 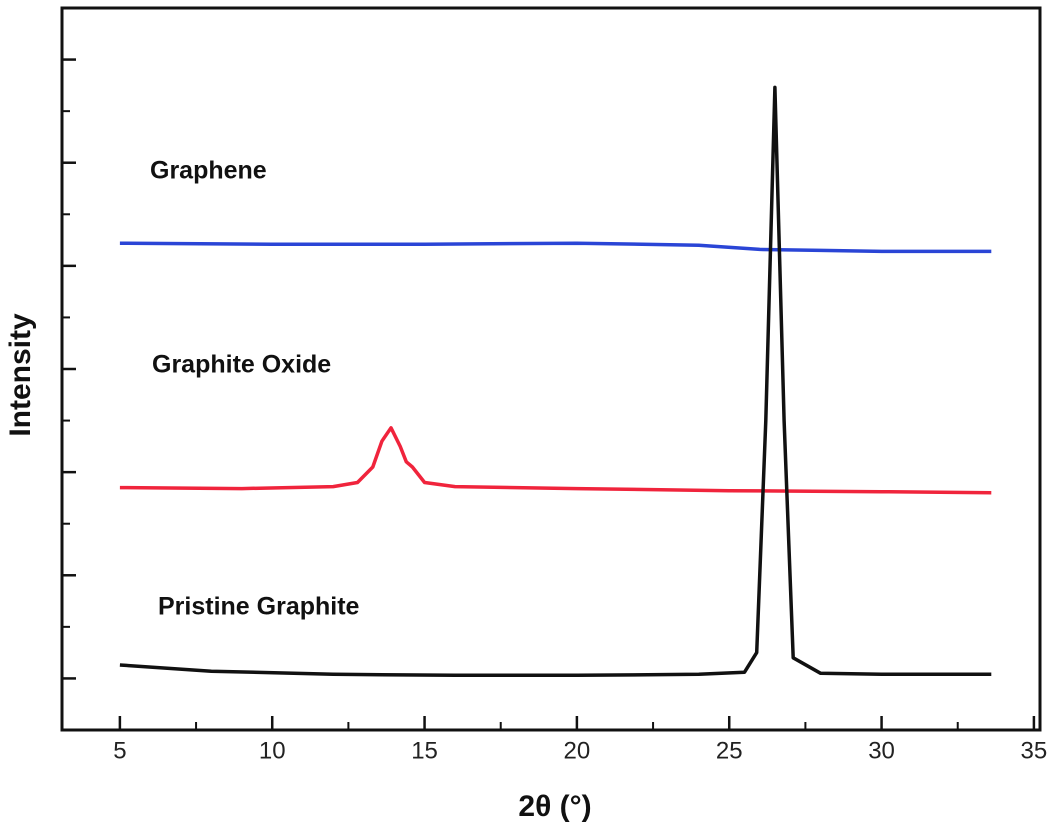 What do you see at coordinates (554, 806) in the screenshot?
I see `x-axis-title: 2θ (°)` at bounding box center [554, 806].